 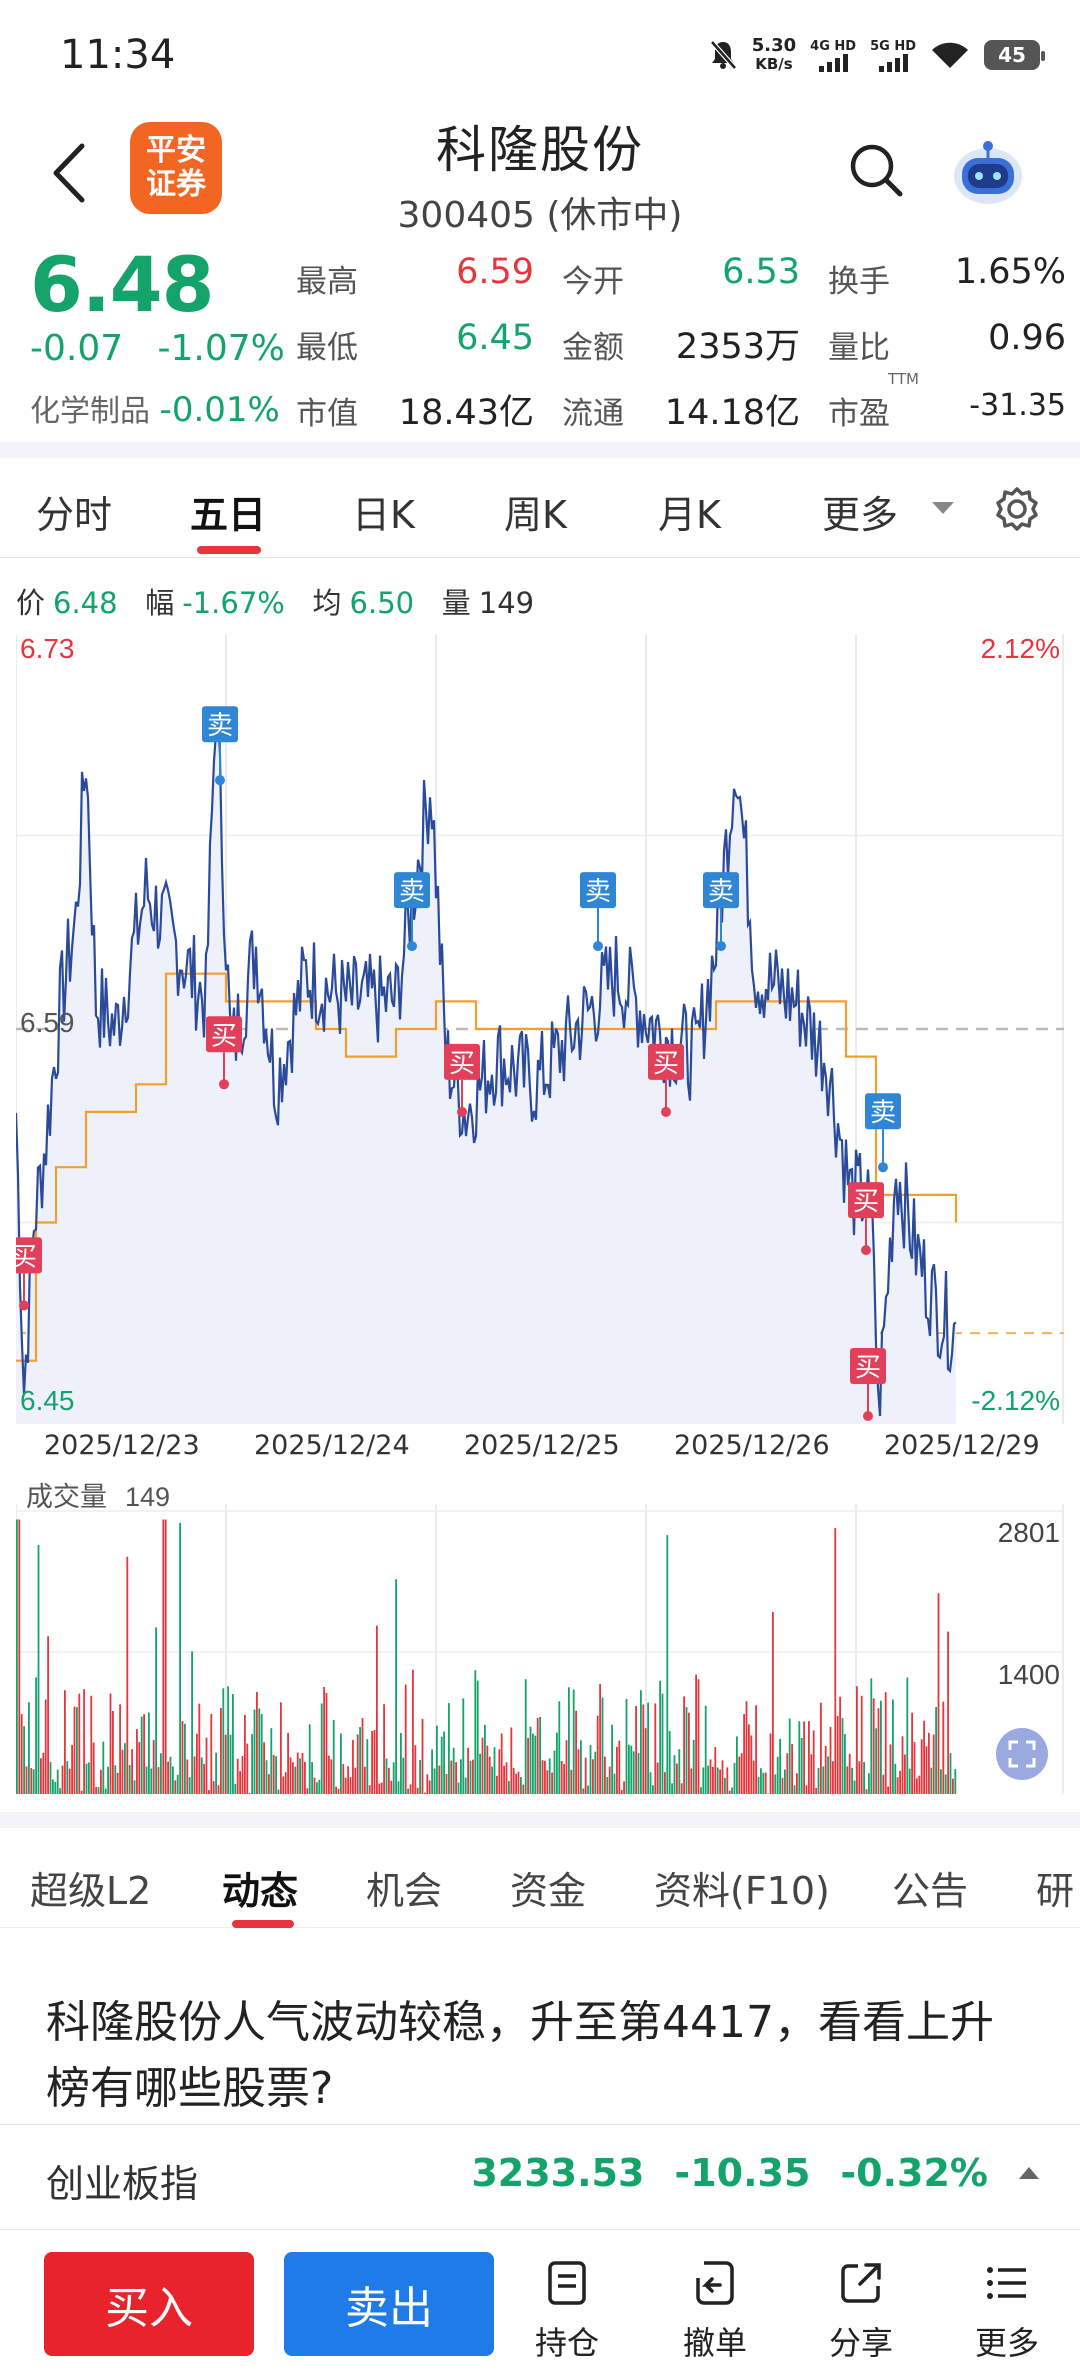 What do you see at coordinates (715, 2311) in the screenshot?
I see `cancel-order-button: 撤单` at bounding box center [715, 2311].